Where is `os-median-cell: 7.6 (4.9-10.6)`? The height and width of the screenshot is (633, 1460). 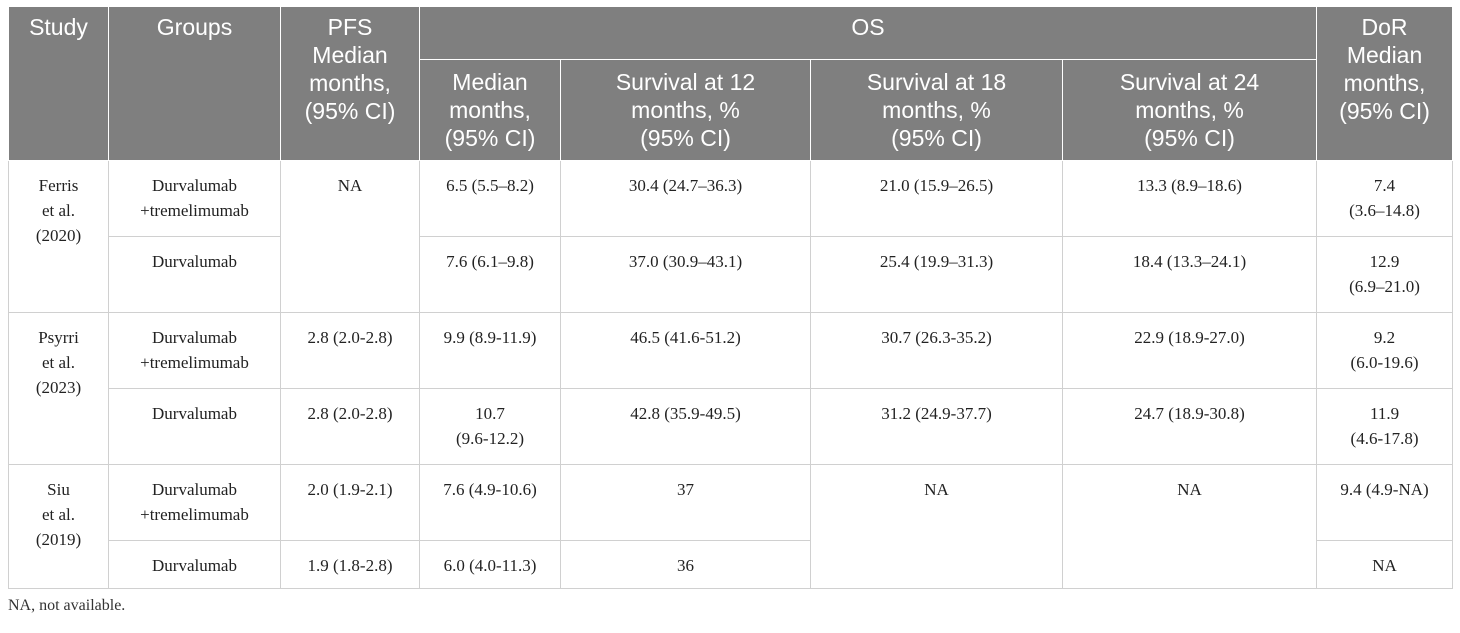
os-median-cell: 7.6 (4.9-10.6) is located at coordinates (490, 502).